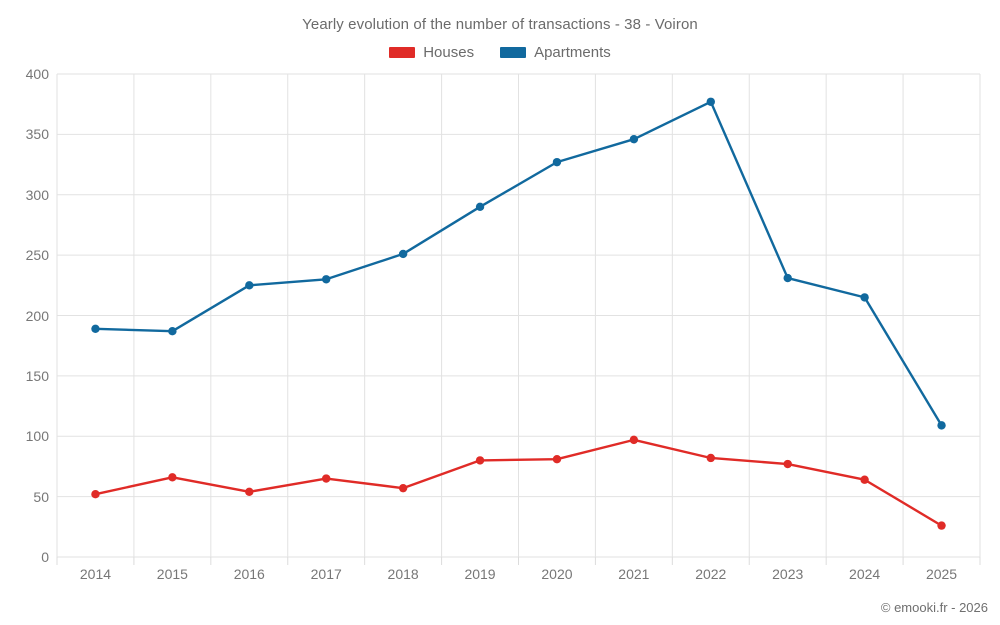 This screenshot has width=1000, height=625. Describe the element at coordinates (865, 574) in the screenshot. I see `x-axis-tick-label: 2024` at that location.